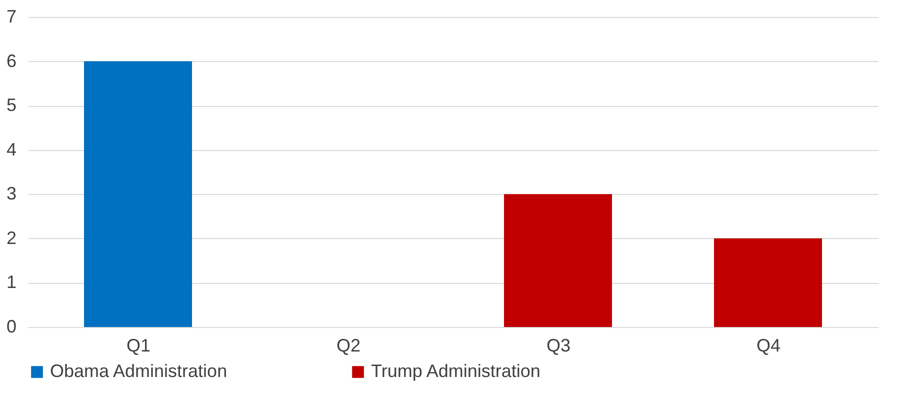  What do you see at coordinates (558, 346) in the screenshot?
I see `x-tick-label: Q3` at bounding box center [558, 346].